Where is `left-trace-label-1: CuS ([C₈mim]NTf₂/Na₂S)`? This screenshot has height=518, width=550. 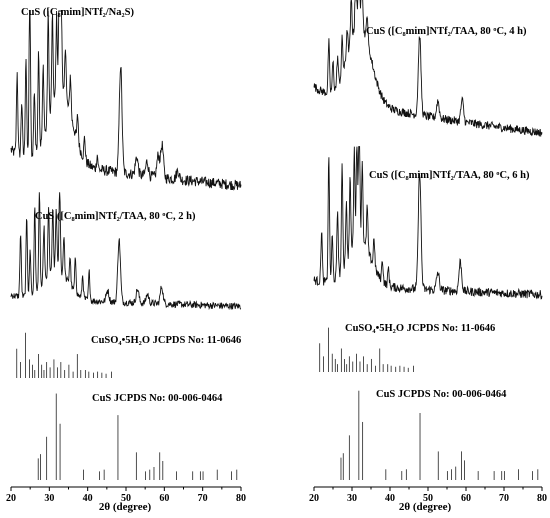 left-trace-label-1: CuS ([C₈mim]NTf₂/Na₂S) is located at coordinates (77, 12).